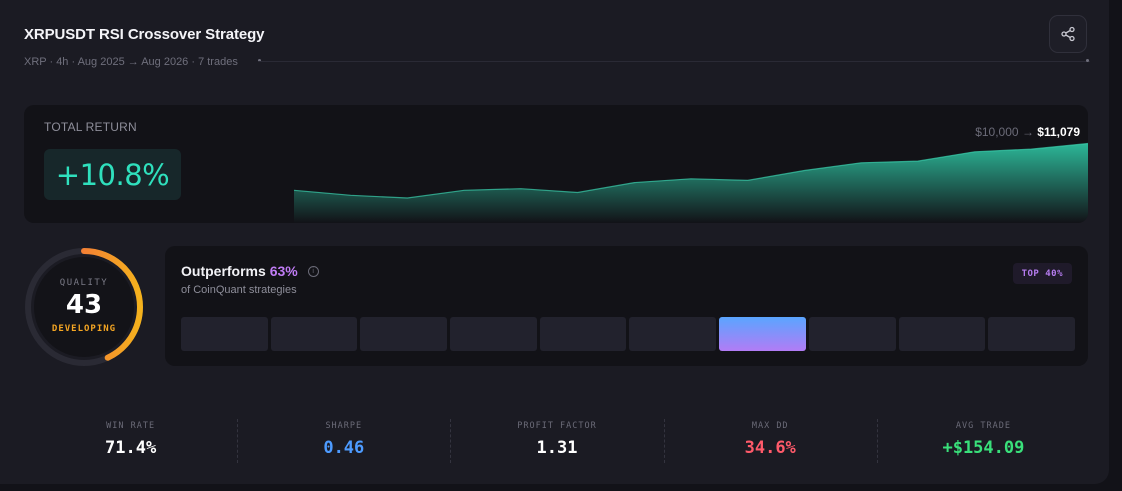 The height and width of the screenshot is (491, 1122). Describe the element at coordinates (131, 426) in the screenshot. I see `stat-label: WIN RATE` at that location.